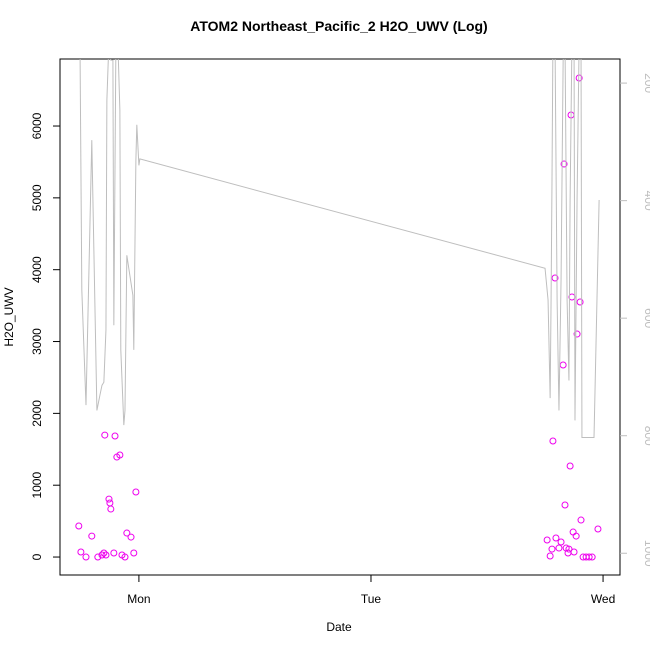 The width and height of the screenshot is (650, 650). I want to click on y-tick-label: 5000, so click(37, 197).